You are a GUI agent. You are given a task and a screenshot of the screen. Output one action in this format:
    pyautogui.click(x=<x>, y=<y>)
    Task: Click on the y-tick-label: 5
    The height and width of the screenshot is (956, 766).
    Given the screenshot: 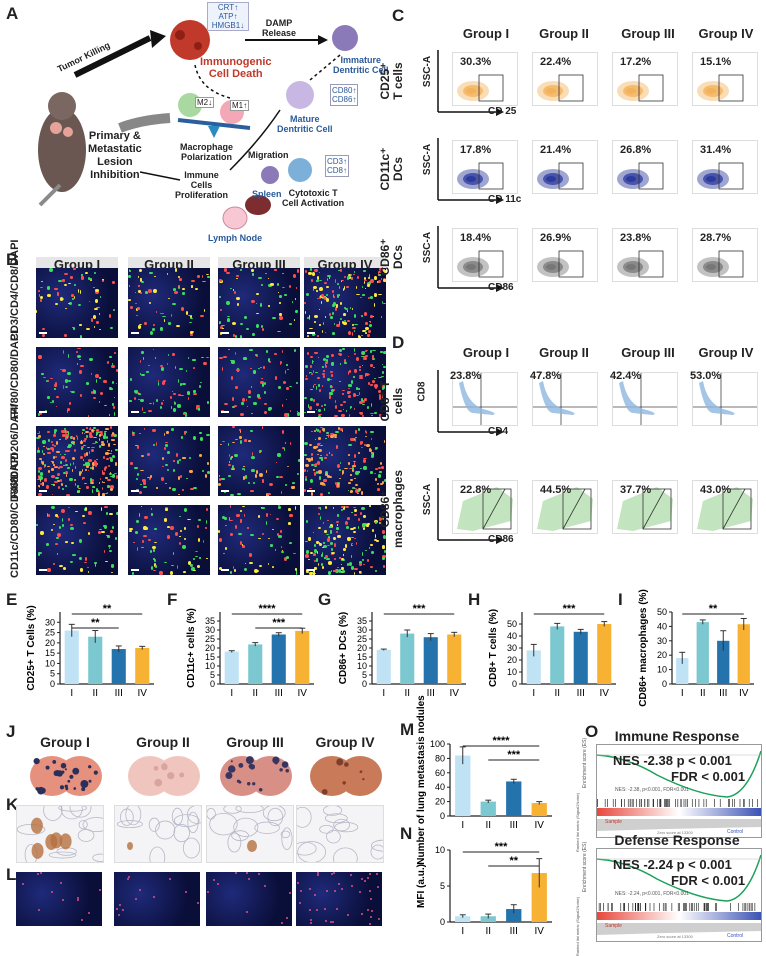 What is the action you would take?
    pyautogui.click(x=212, y=675)
    